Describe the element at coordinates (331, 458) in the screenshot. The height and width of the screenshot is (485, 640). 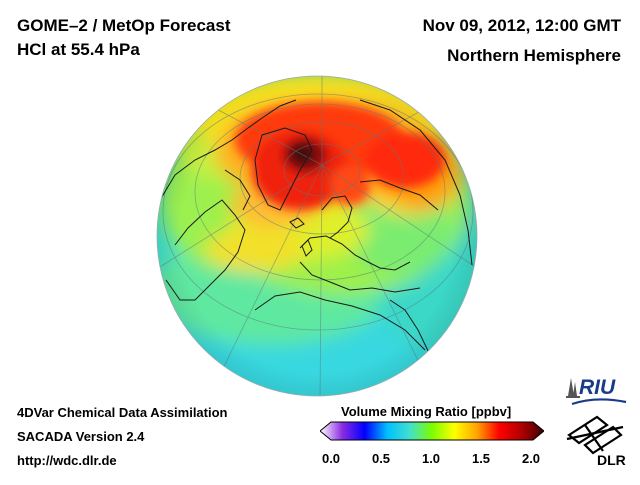
I see `colorbar-tick: 0.0` at that location.